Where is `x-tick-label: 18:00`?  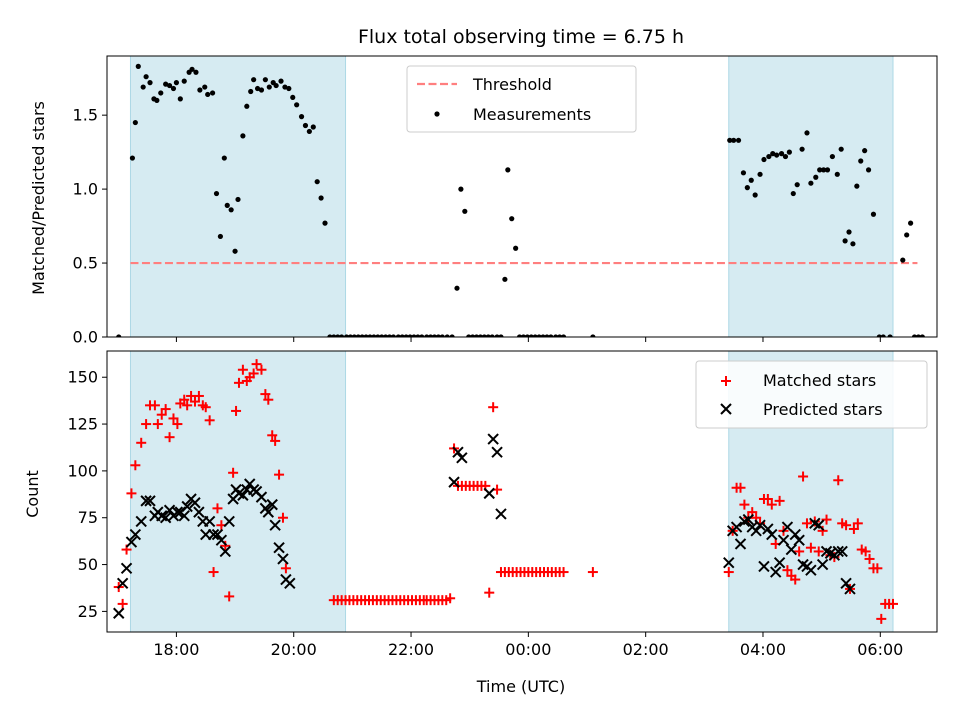 x-tick-label: 18:00 is located at coordinates (176, 649).